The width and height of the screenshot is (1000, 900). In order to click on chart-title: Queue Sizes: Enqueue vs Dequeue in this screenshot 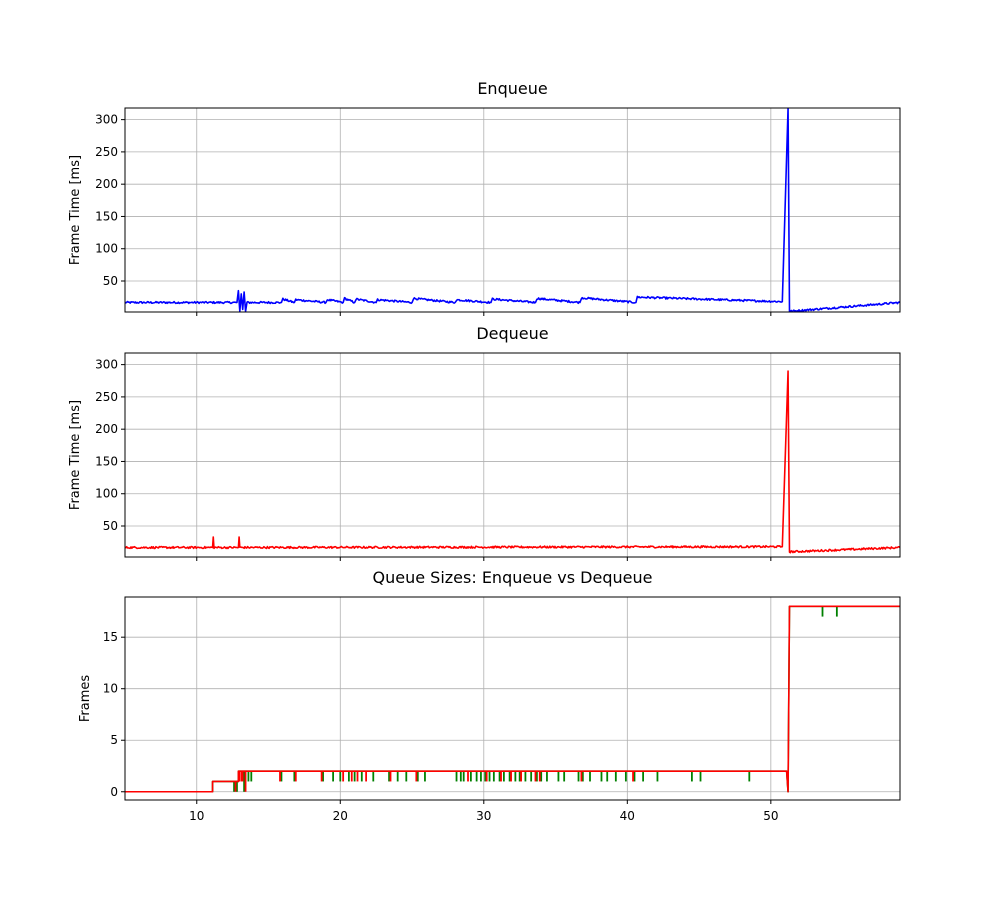, I will do `click(513, 577)`.